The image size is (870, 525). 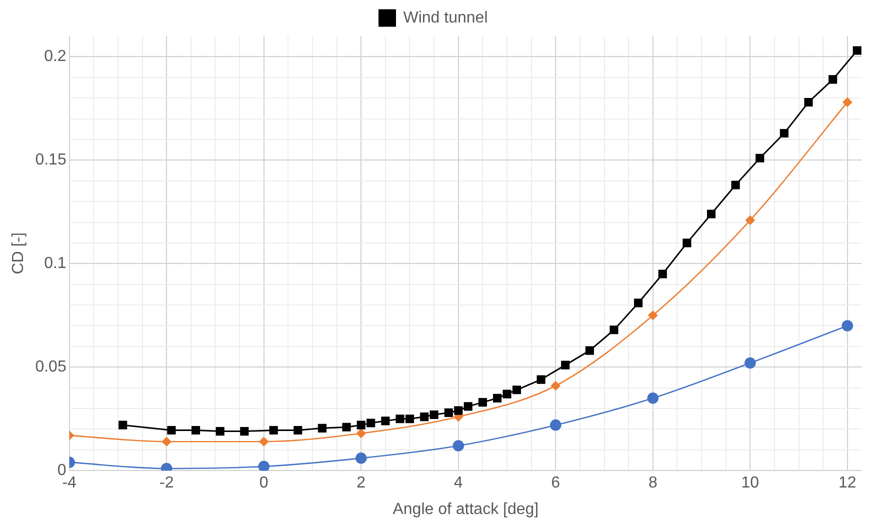 What do you see at coordinates (750, 483) in the screenshot?
I see `x-tick-label: 10` at bounding box center [750, 483].